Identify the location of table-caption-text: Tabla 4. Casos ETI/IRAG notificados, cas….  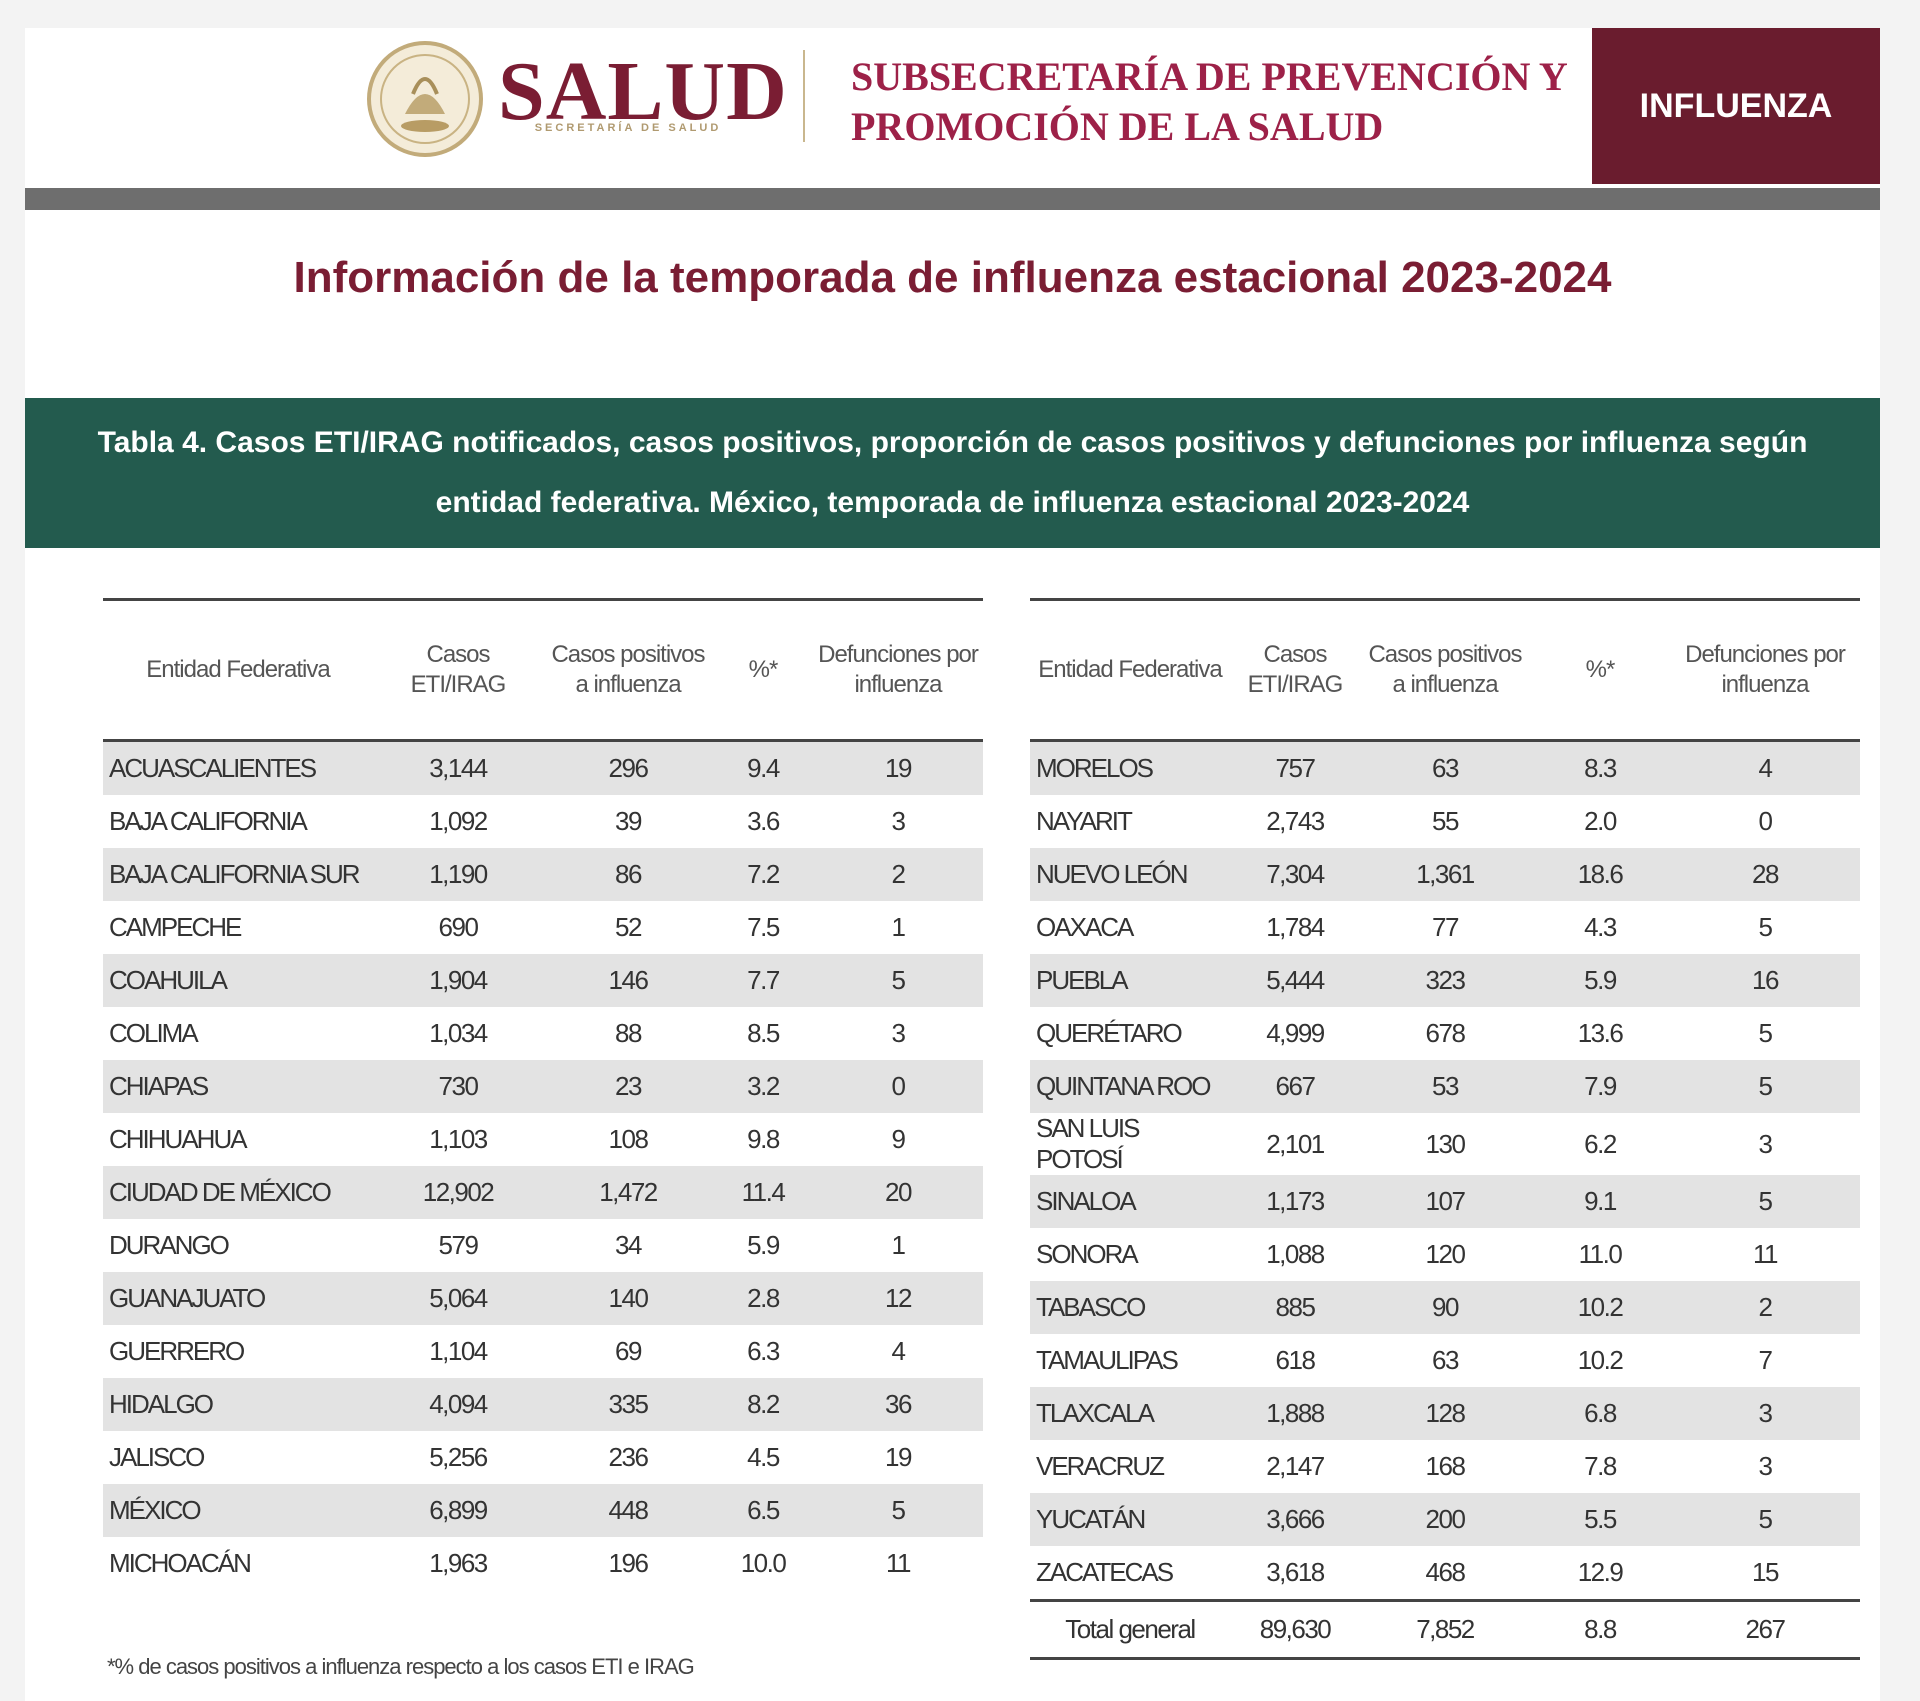
(952, 472).